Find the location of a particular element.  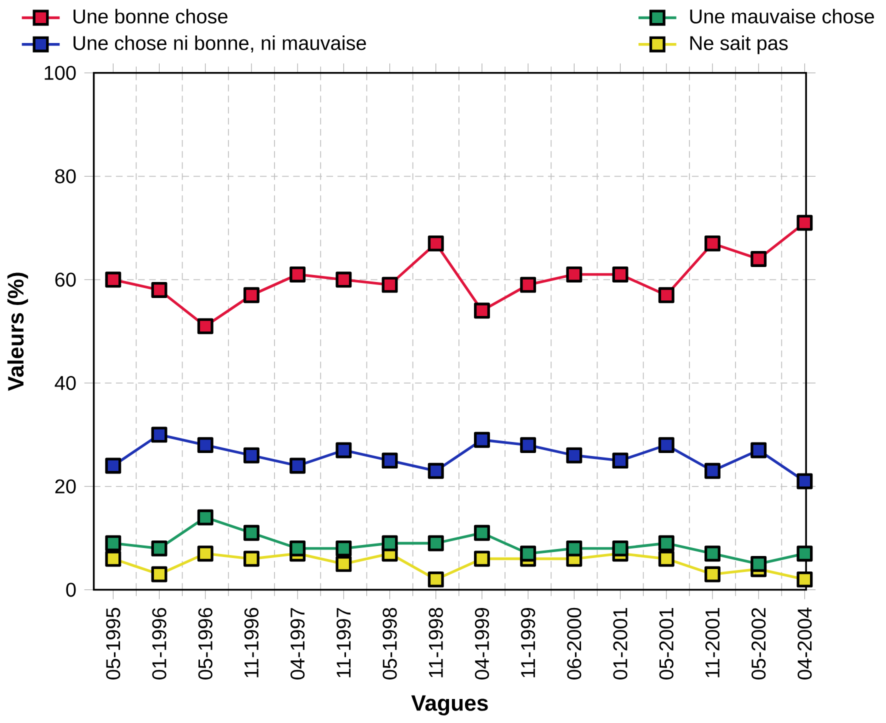

y-tick-label: 40 is located at coordinates (65, 383).